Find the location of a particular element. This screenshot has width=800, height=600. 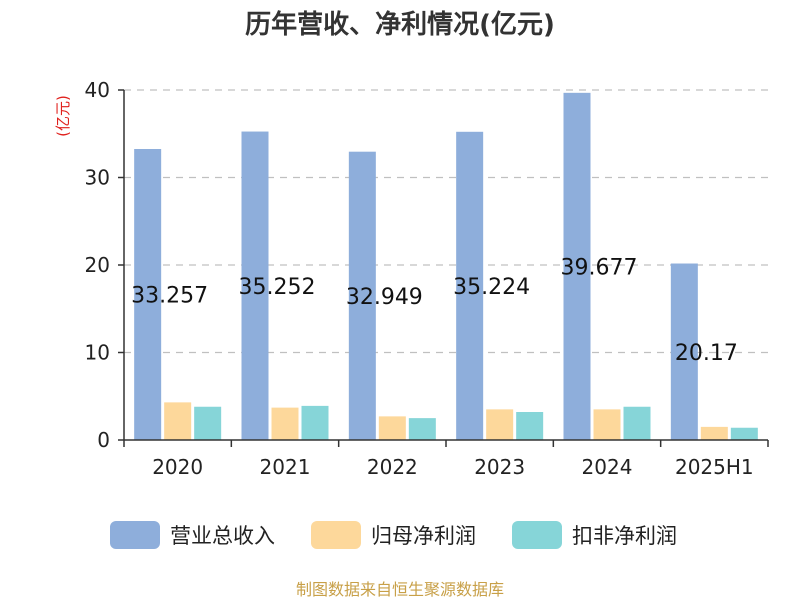

data-labels: 33.257 35.252 32.949 35.224 39.677 20.17 is located at coordinates (434, 310).